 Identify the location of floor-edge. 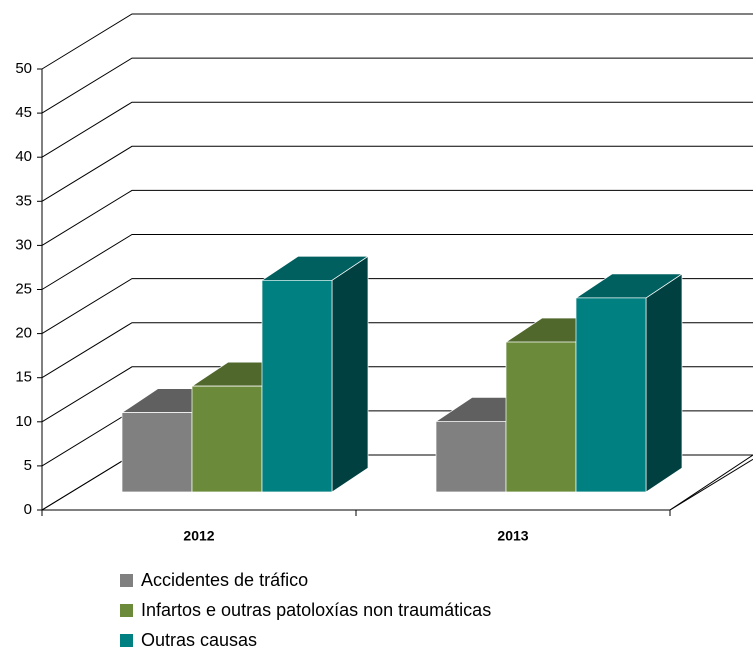
(711, 484).